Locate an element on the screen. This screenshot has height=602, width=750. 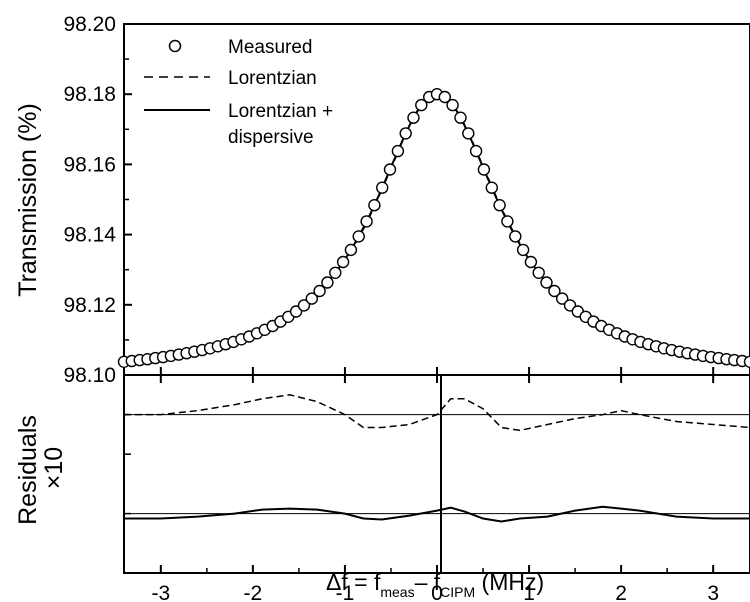
x-tick-label: 0 is located at coordinates (437, 592).